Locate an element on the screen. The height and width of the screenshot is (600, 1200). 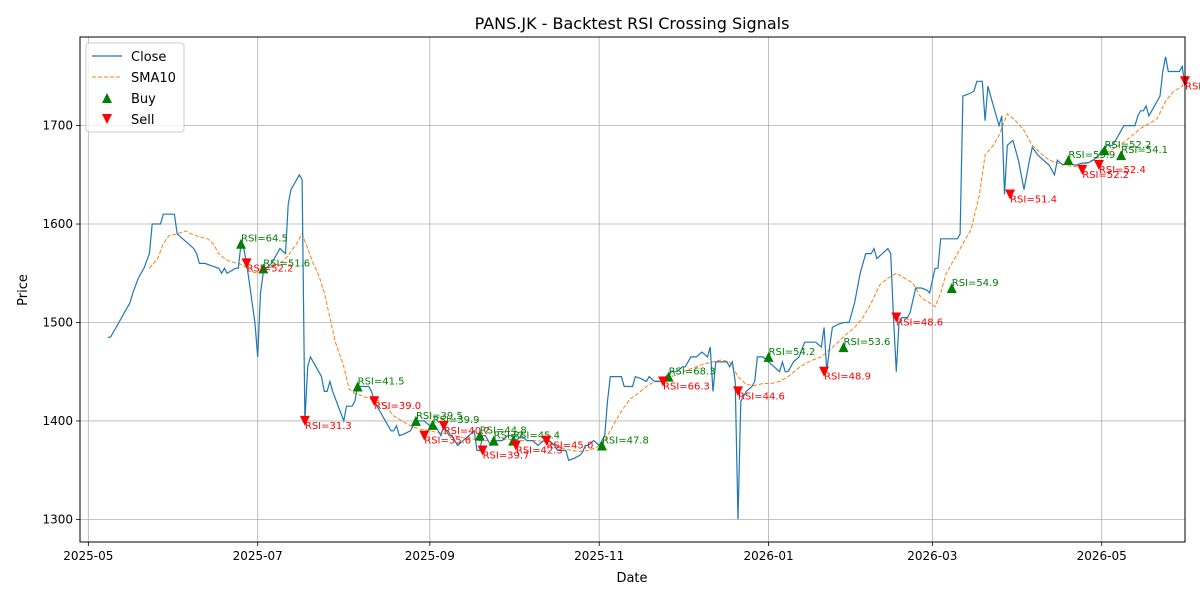
y-tick-label: 1400 is located at coordinates (57, 421).